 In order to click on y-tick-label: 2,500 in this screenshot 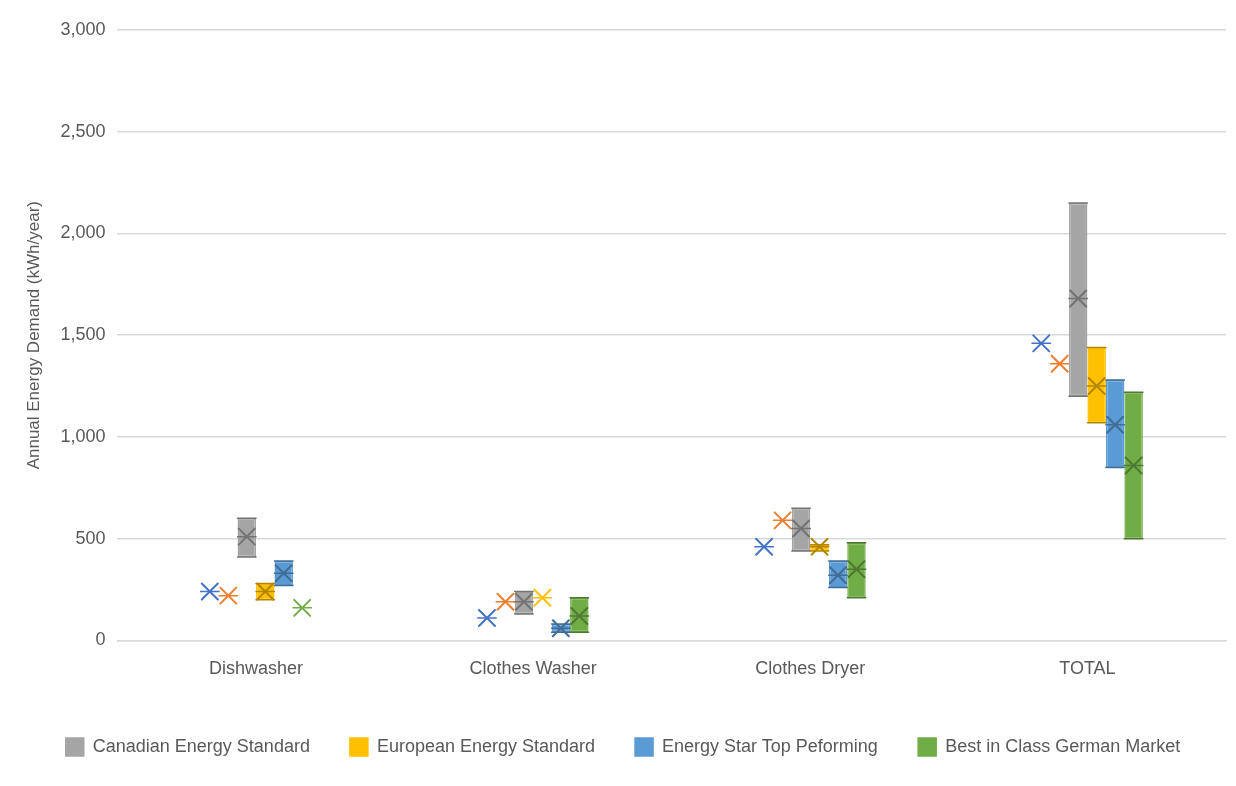, I will do `click(83, 130)`.